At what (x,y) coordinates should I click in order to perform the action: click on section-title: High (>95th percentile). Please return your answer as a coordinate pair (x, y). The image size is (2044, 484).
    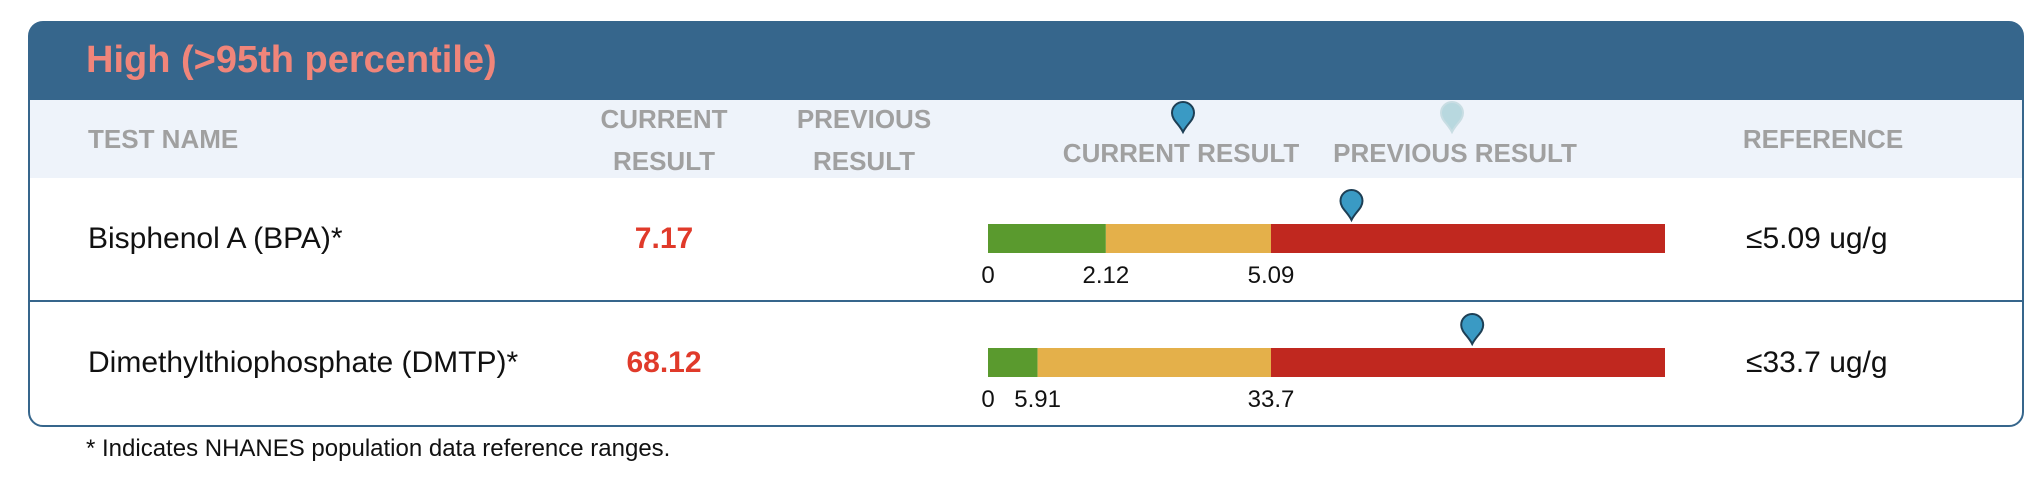
    Looking at the image, I should click on (291, 60).